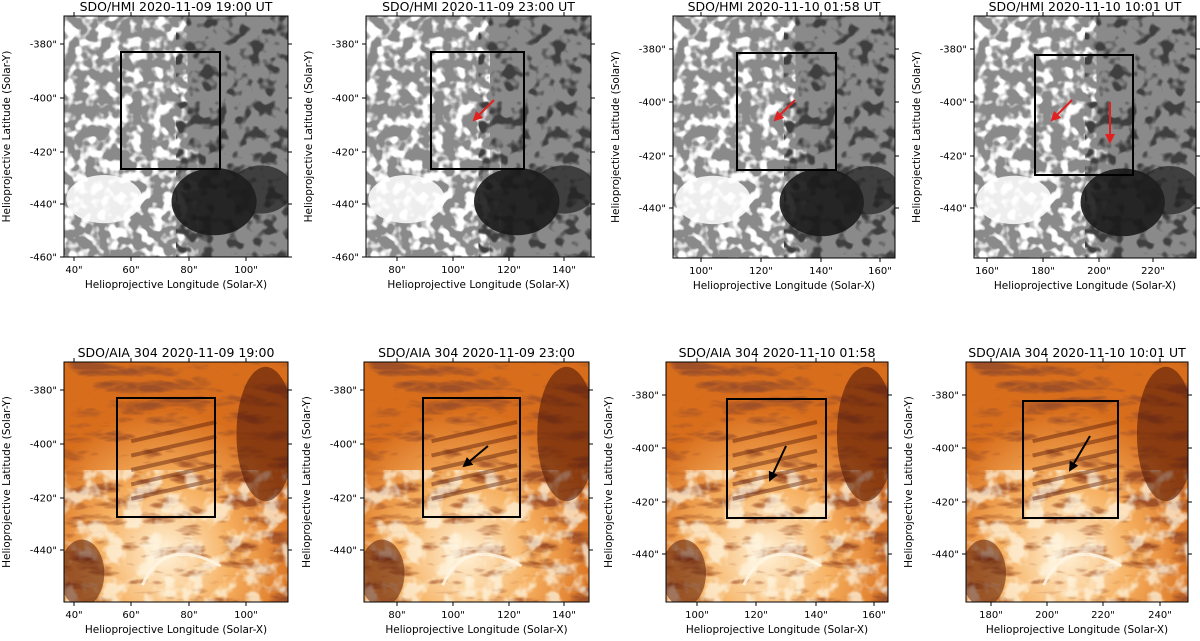 The height and width of the screenshot is (641, 1200). I want to click on panel-title: SDO/HMI 2020-11-09 23:00 UT, so click(478, 7).